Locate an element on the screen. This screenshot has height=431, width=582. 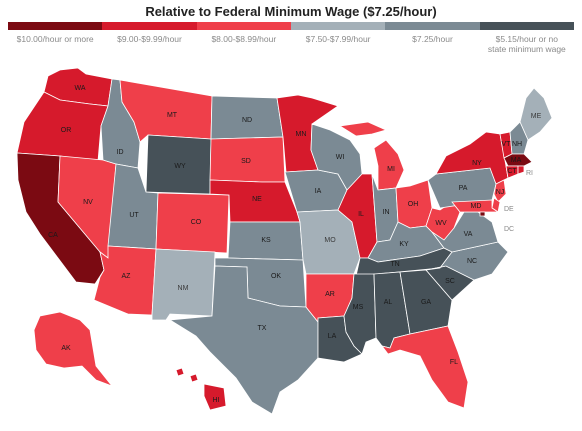
callouts-layer: RI DE DC is located at coordinates (518, 201).